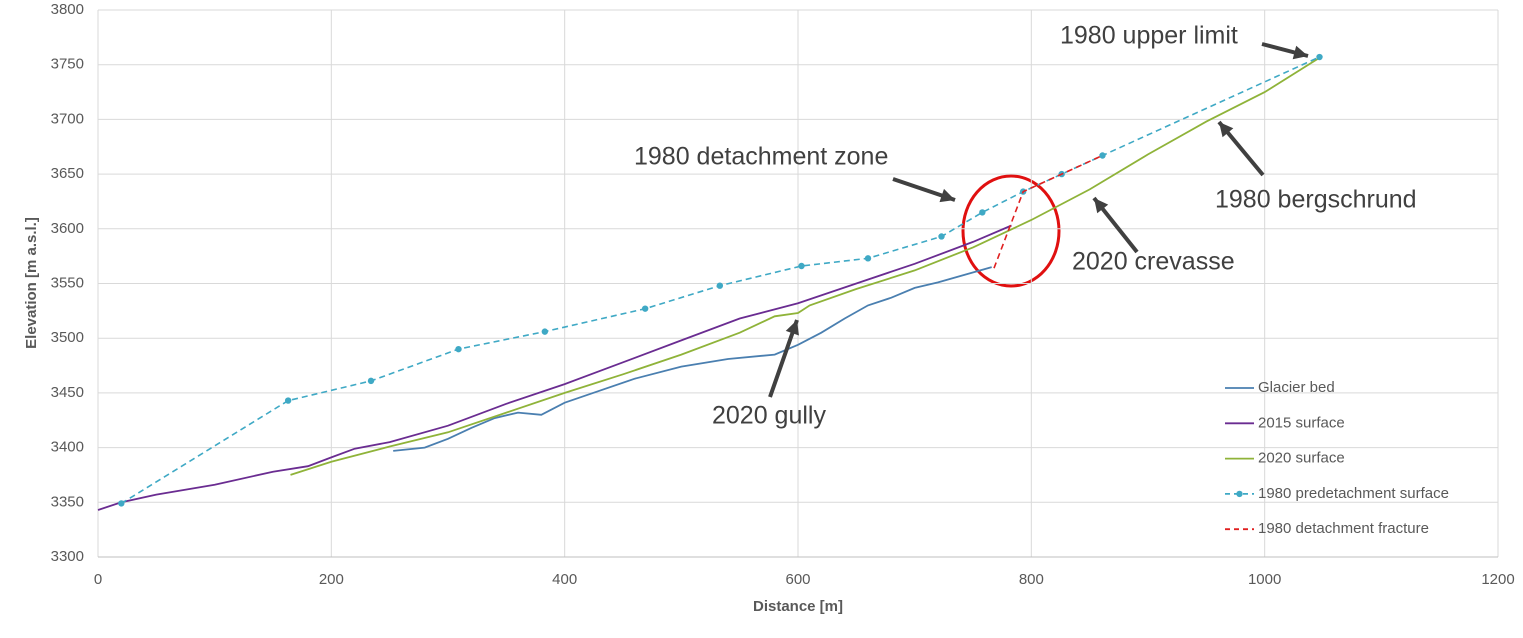  What do you see at coordinates (1497, 579) in the screenshot?
I see `x-tick-label: 1200` at bounding box center [1497, 579].